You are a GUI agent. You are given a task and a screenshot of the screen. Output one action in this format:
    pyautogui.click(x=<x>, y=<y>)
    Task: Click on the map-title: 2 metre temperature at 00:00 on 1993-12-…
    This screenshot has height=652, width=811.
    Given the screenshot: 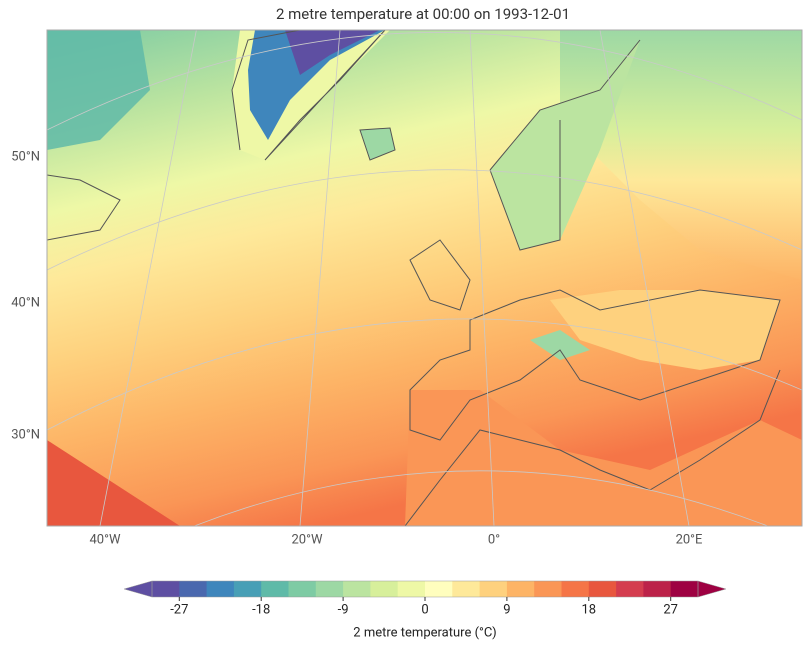 What is the action you would take?
    pyautogui.click(x=423, y=14)
    